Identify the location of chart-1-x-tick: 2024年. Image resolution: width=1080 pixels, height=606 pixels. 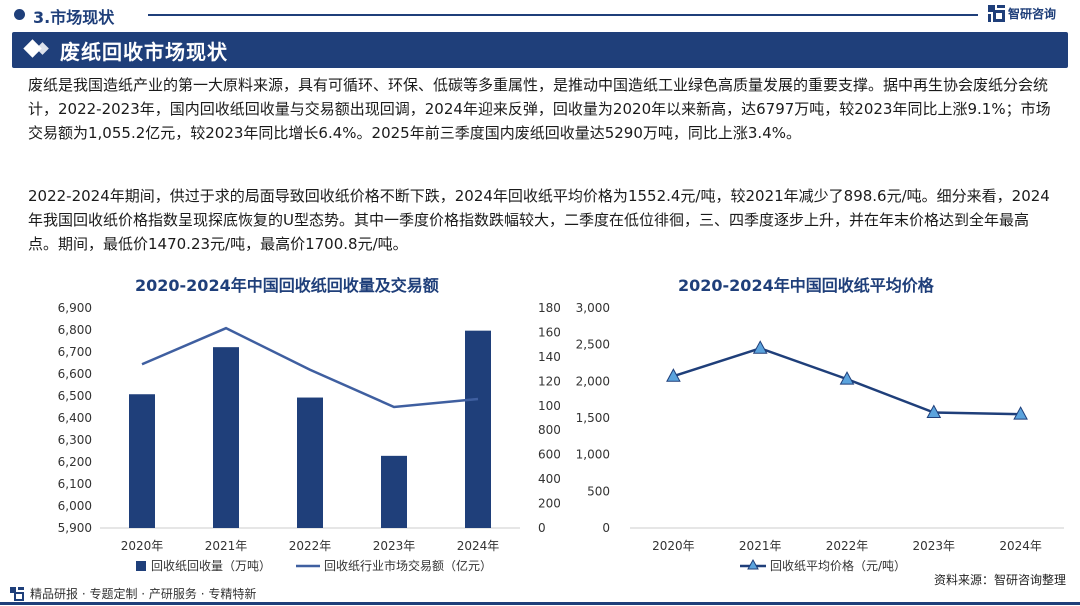
(478, 546).